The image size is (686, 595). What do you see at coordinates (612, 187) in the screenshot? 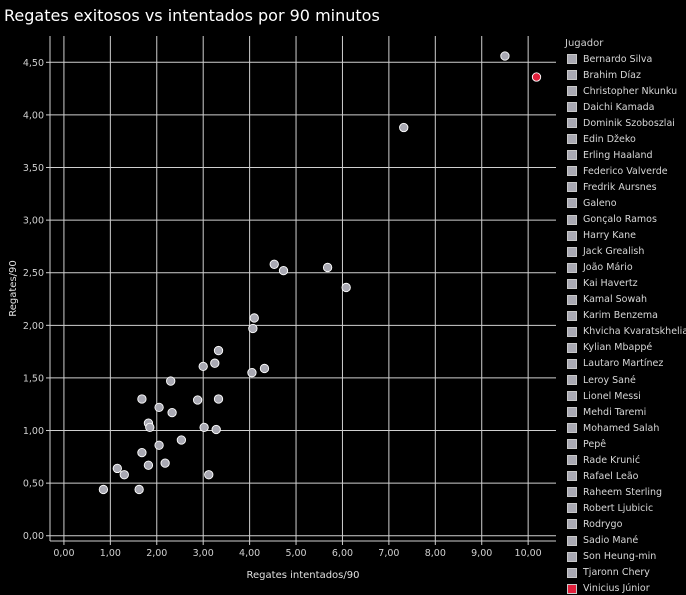
I see `legend-item: Fredrik Aursnes` at bounding box center [612, 187].